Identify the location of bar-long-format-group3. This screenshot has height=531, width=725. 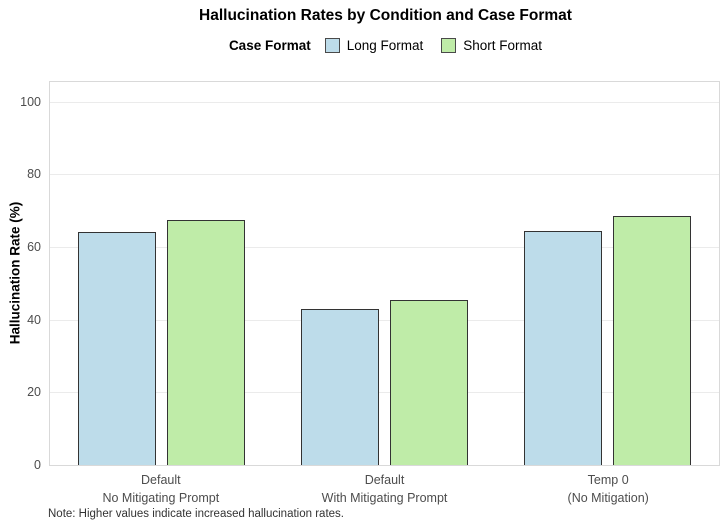
(563, 347).